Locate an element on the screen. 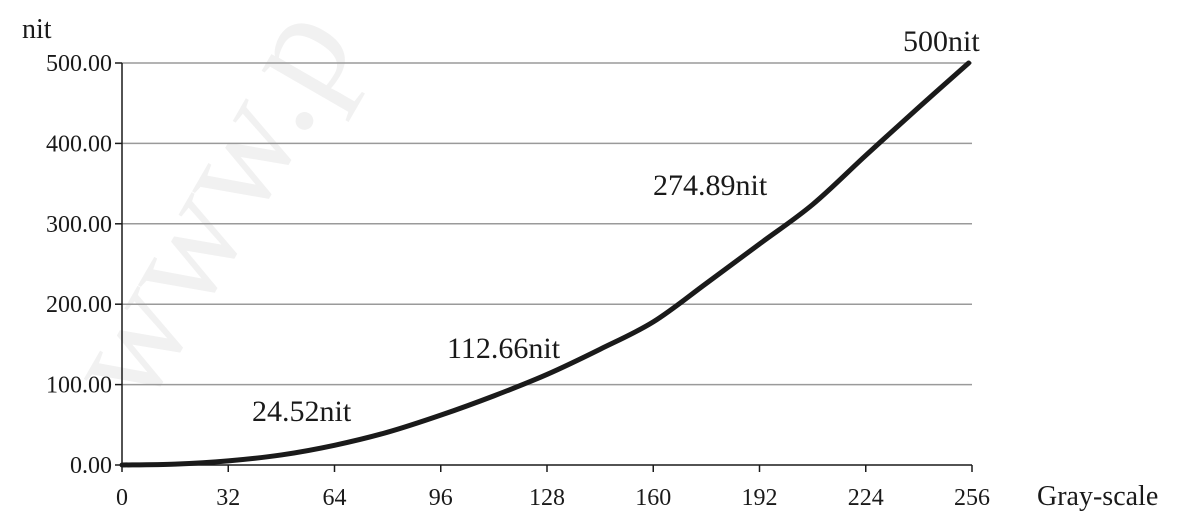  y-tick-label: 300.00 is located at coordinates (79, 225).